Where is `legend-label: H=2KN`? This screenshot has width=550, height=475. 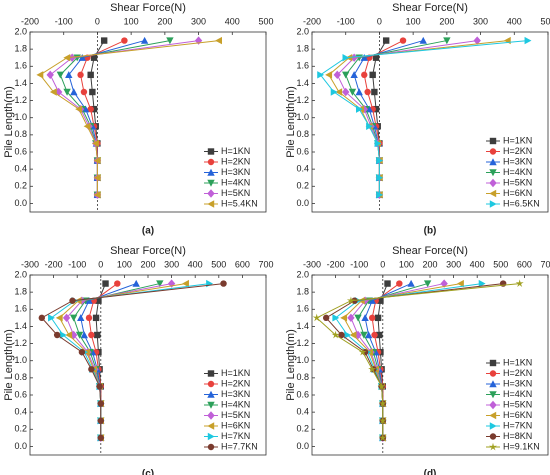
legend-label: H=2KN is located at coordinates (235, 161).